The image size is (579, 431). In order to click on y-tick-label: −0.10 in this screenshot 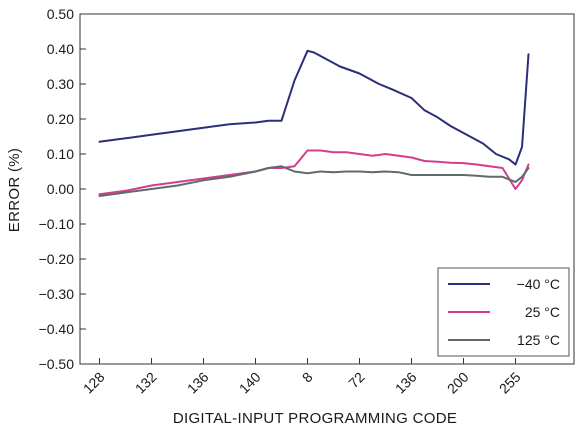, I will do `click(57, 224)`.